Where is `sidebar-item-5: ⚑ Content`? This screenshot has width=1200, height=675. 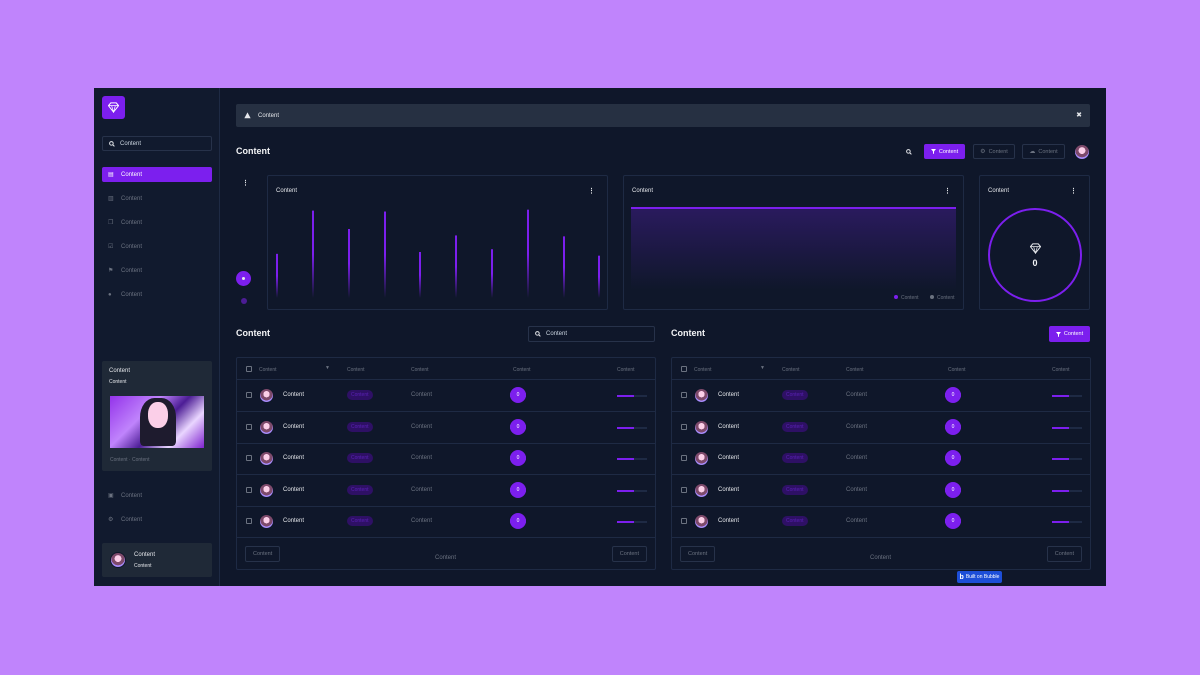
sidebar-item-5: ⚑ Content is located at coordinates (157, 270).